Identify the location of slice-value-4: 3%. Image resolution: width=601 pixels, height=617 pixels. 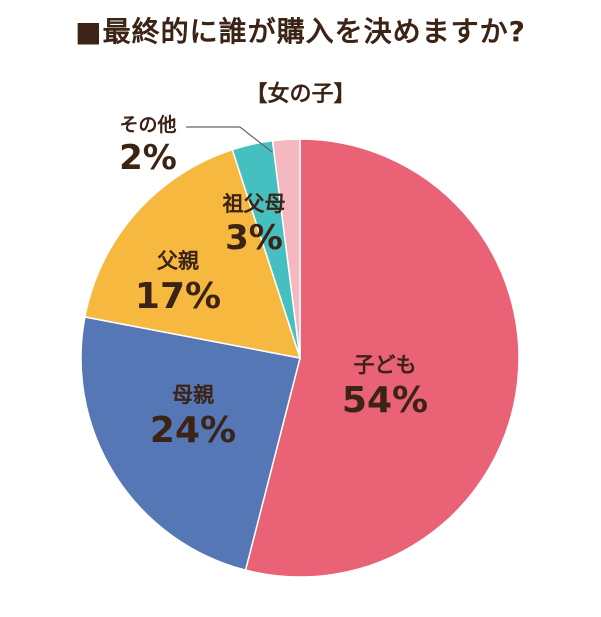
(254, 238).